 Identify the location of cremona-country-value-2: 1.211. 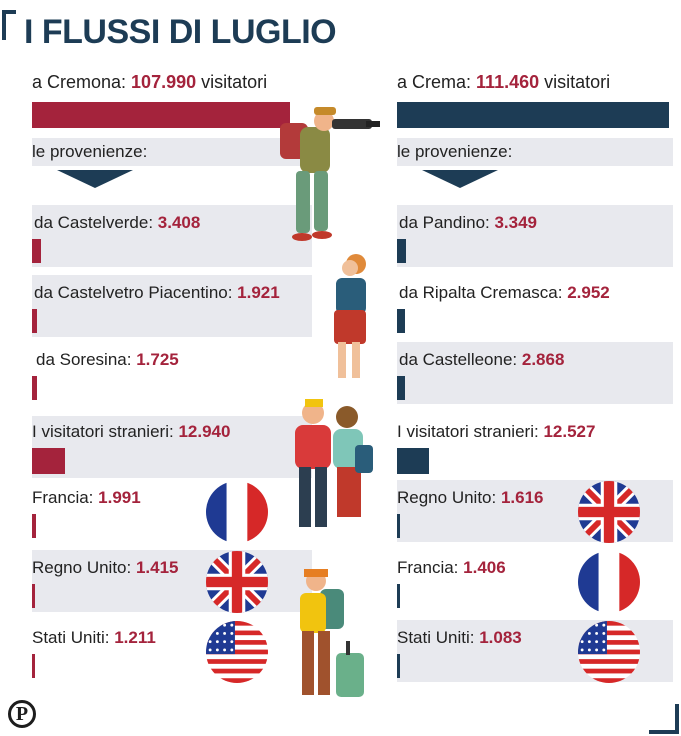
(135, 637).